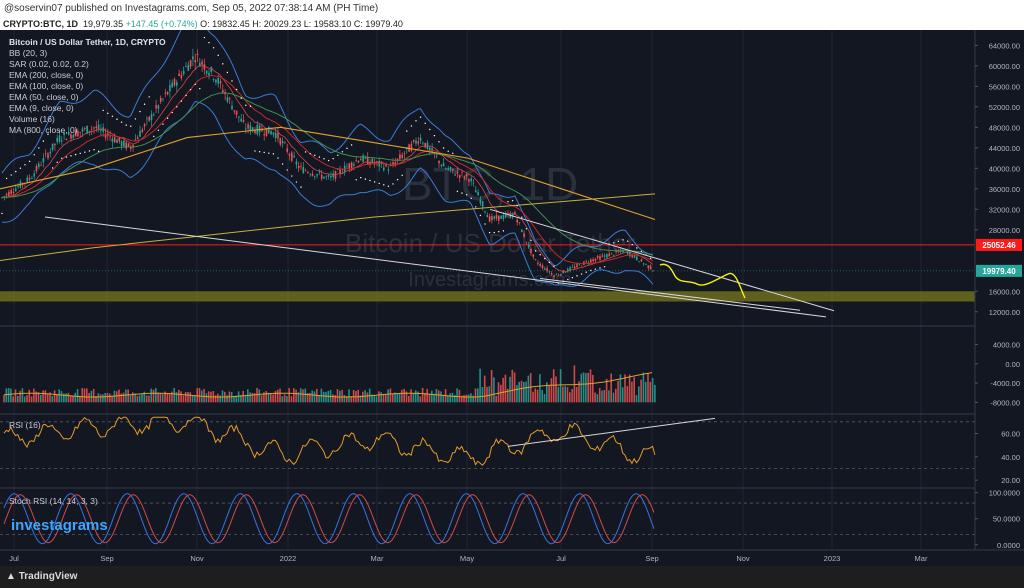 The height and width of the screenshot is (588, 1024). Describe the element at coordinates (1004, 291) in the screenshot. I see `price-tick-label: 16000.00` at that location.